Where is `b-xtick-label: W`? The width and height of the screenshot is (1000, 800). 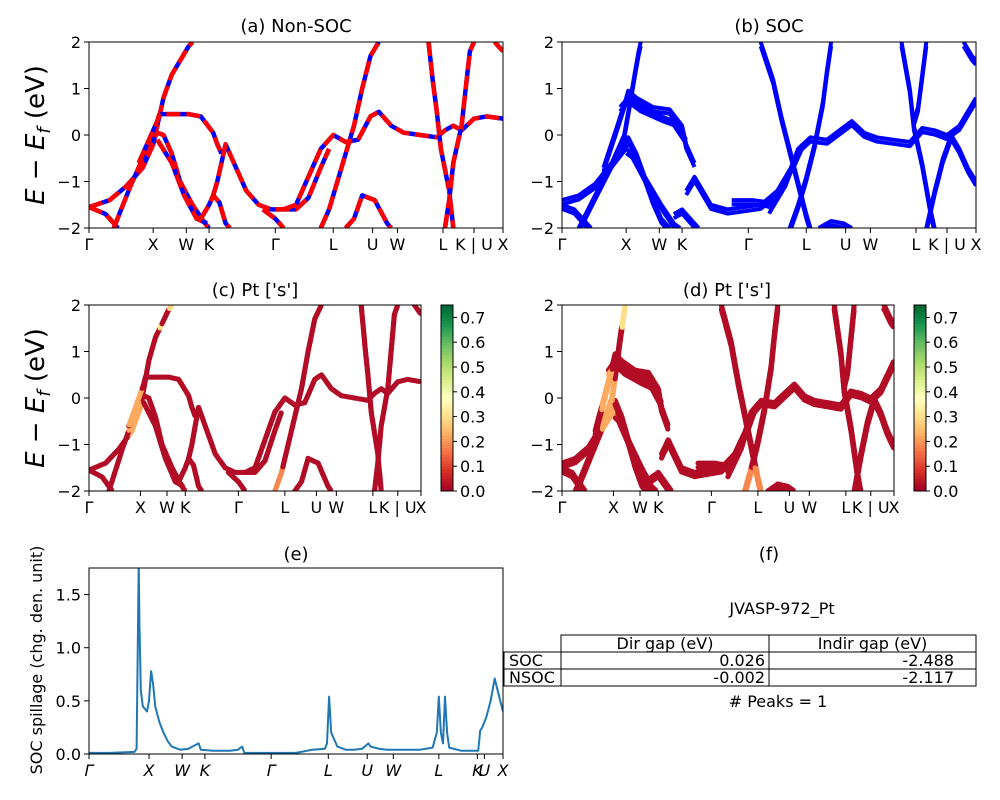 b-xtick-label: W is located at coordinates (871, 244).